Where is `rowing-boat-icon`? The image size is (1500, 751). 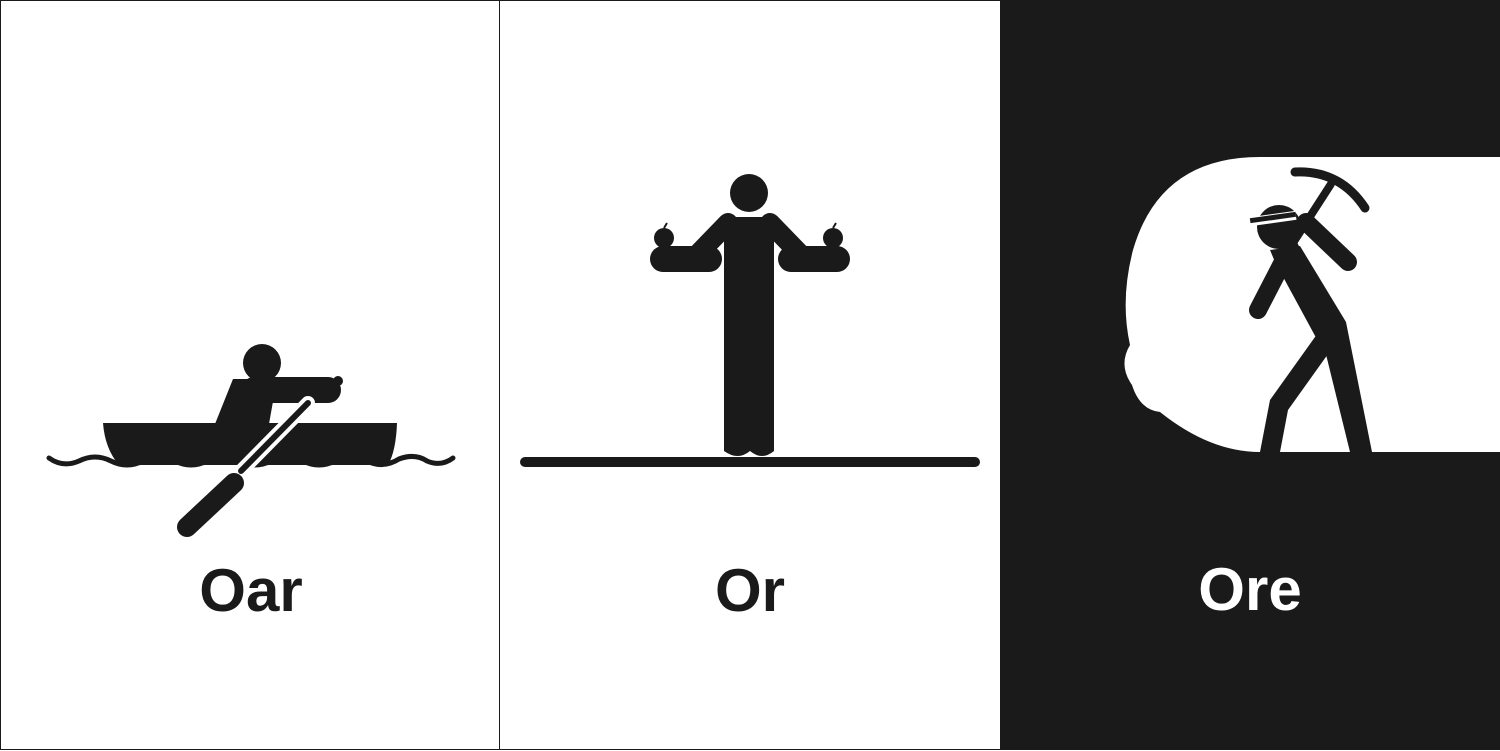
rowing-boat-icon is located at coordinates (251, 440).